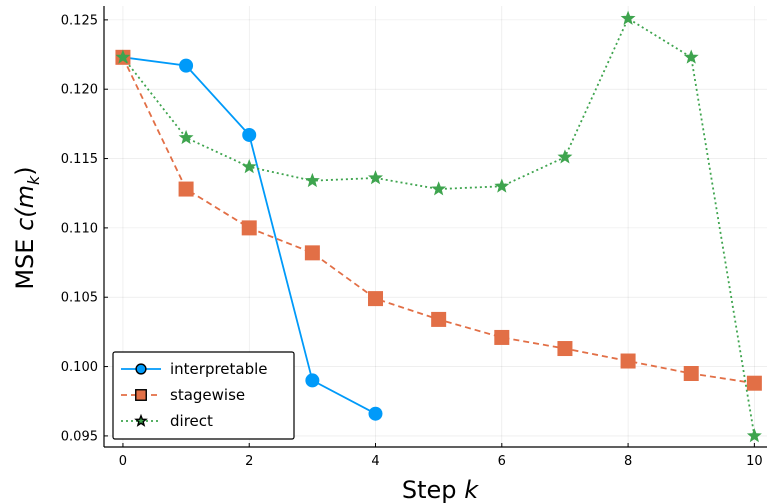 The image size is (767, 503). What do you see at coordinates (123, 461) in the screenshot?
I see `x-tick-label: 0` at bounding box center [123, 461].